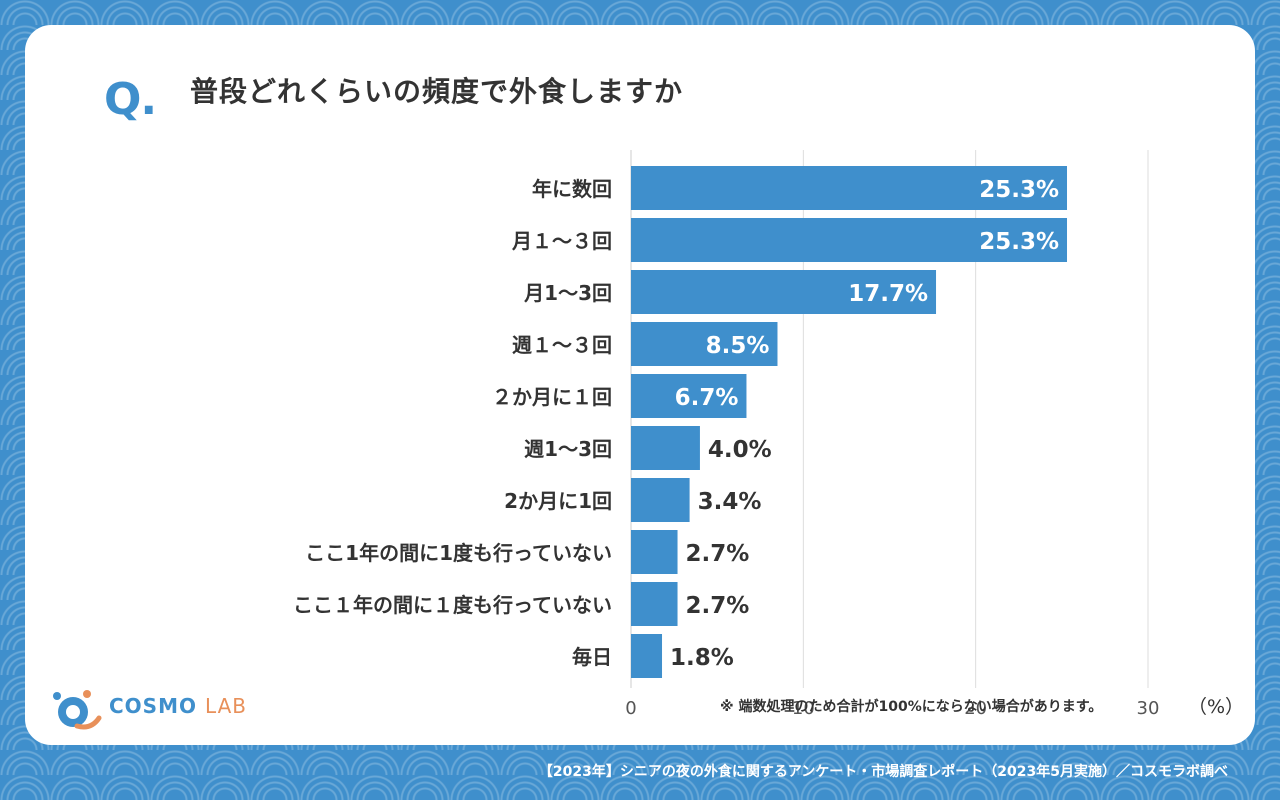 This screenshot has height=800, width=1280. What do you see at coordinates (888, 294) in the screenshot?
I see `data-label: 17.7%` at bounding box center [888, 294].